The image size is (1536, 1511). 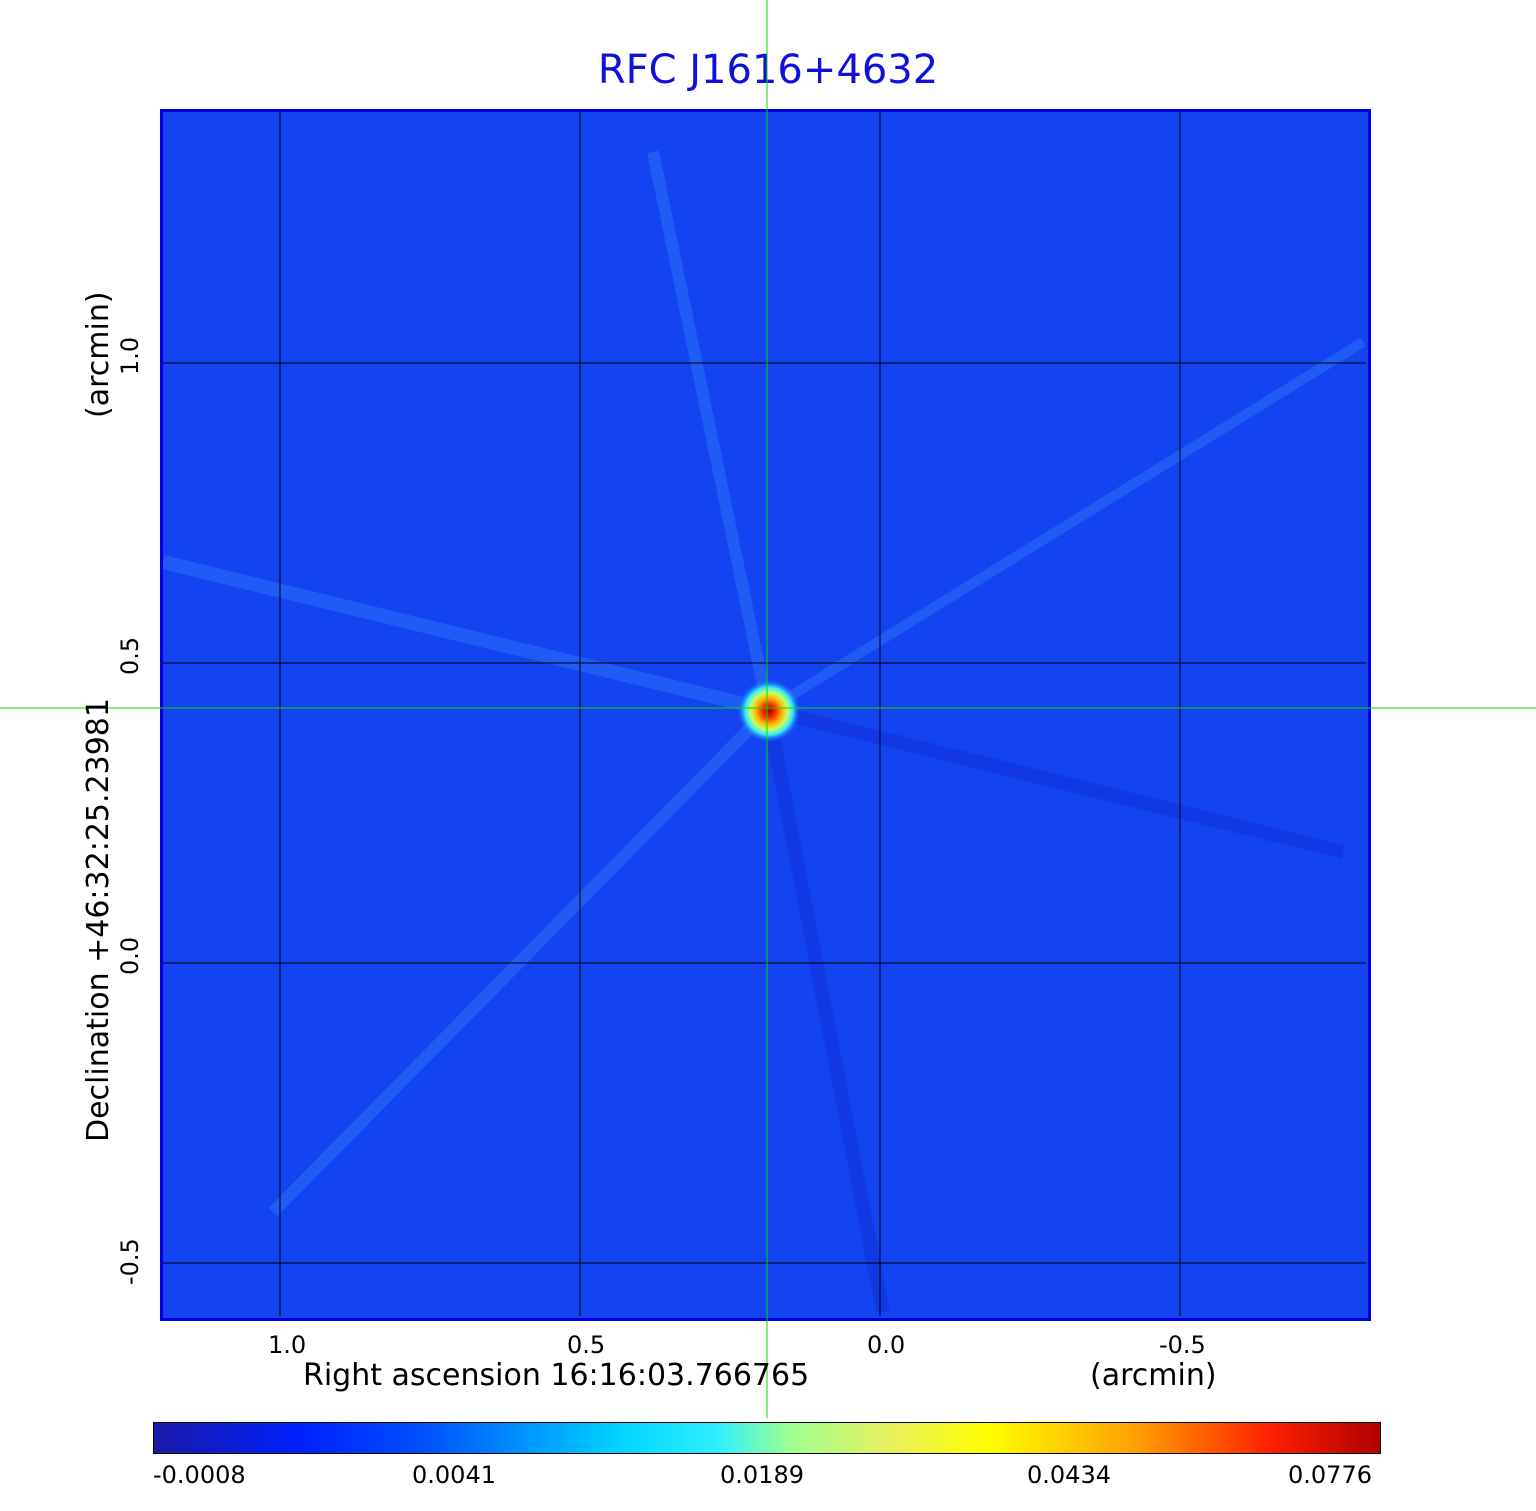 What do you see at coordinates (886, 1345) in the screenshot?
I see `x-tick-label: 0.0` at bounding box center [886, 1345].